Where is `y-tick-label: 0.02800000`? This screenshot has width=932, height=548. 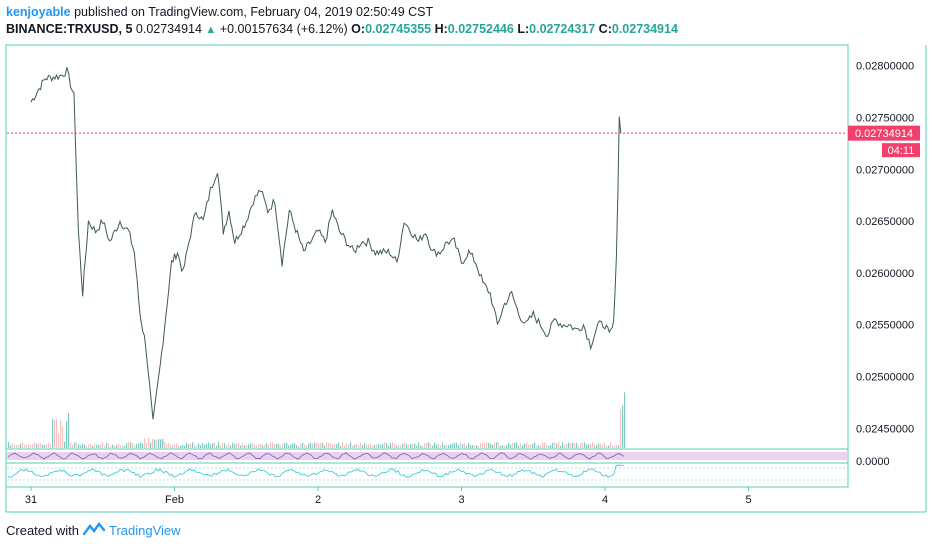
y-tick-label: 0.02800000 is located at coordinates (885, 67).